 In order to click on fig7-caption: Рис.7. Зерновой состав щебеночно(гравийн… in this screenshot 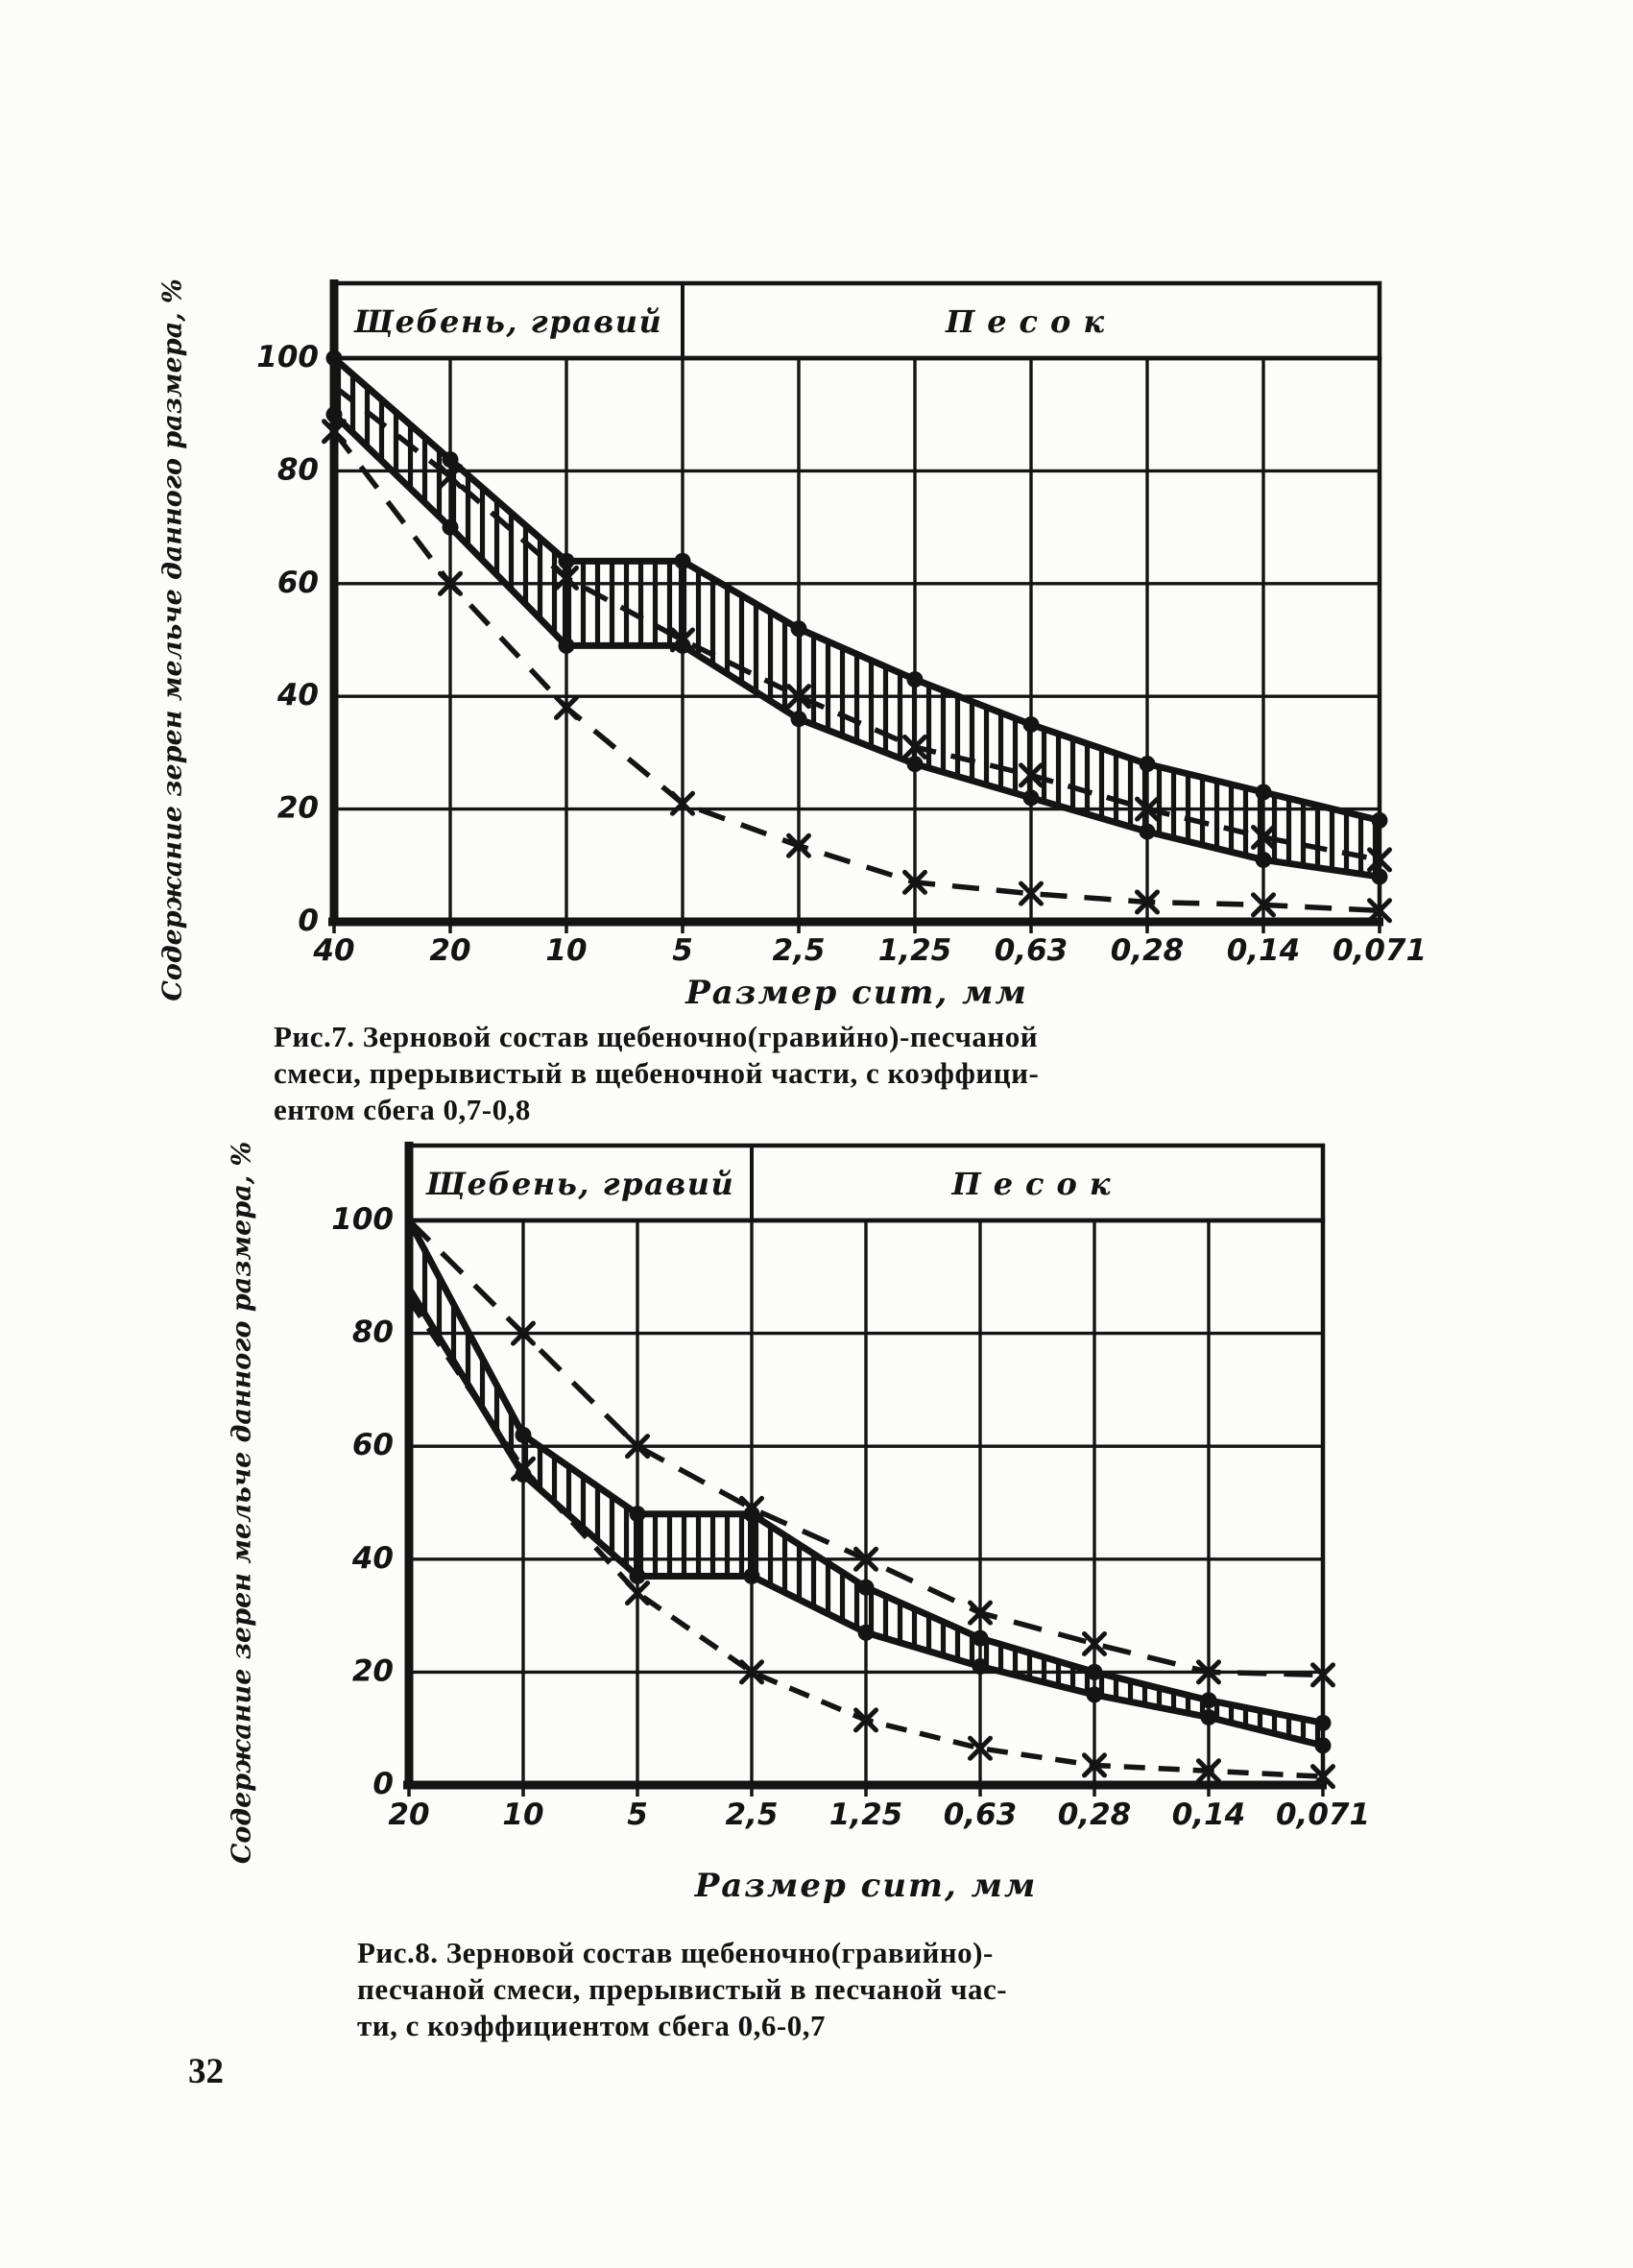, I will do `click(657, 1073)`.